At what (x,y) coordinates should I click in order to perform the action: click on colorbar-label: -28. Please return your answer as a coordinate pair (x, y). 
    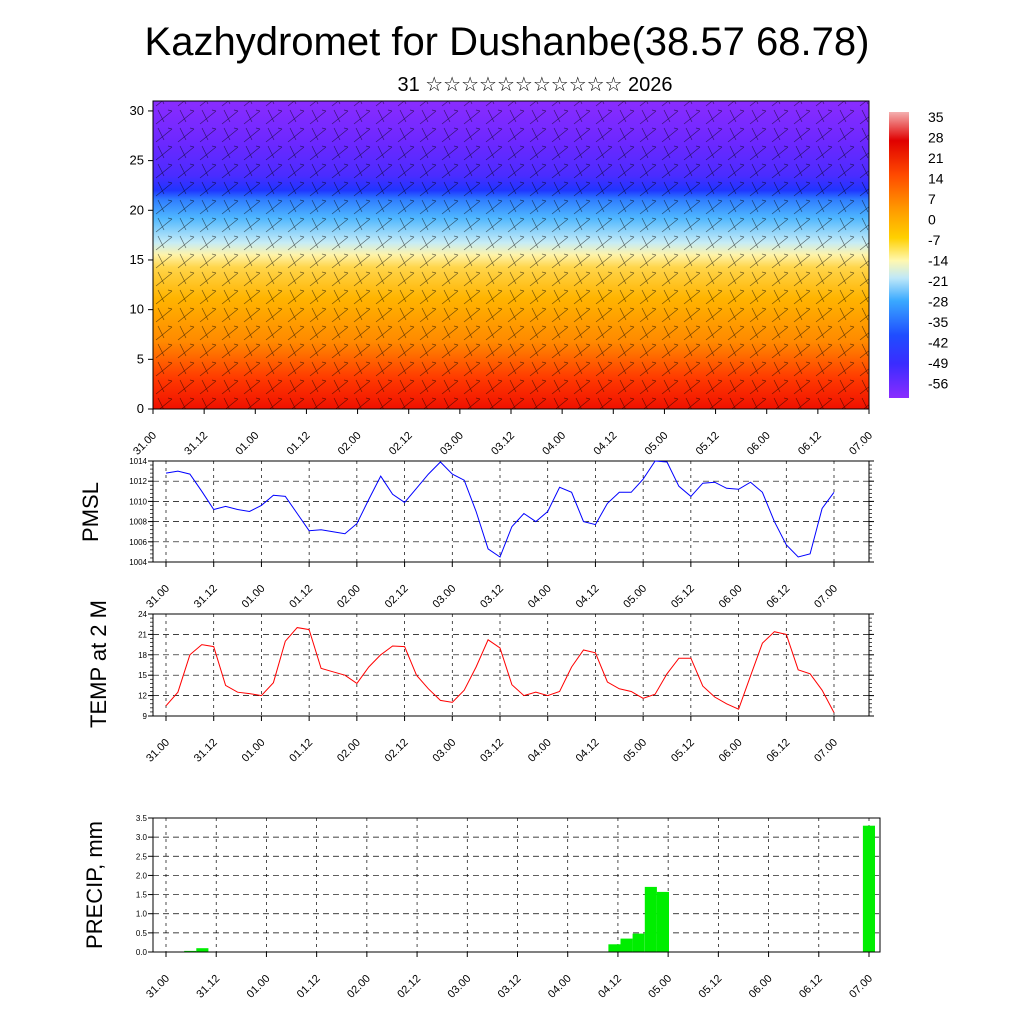
    Looking at the image, I should click on (938, 302).